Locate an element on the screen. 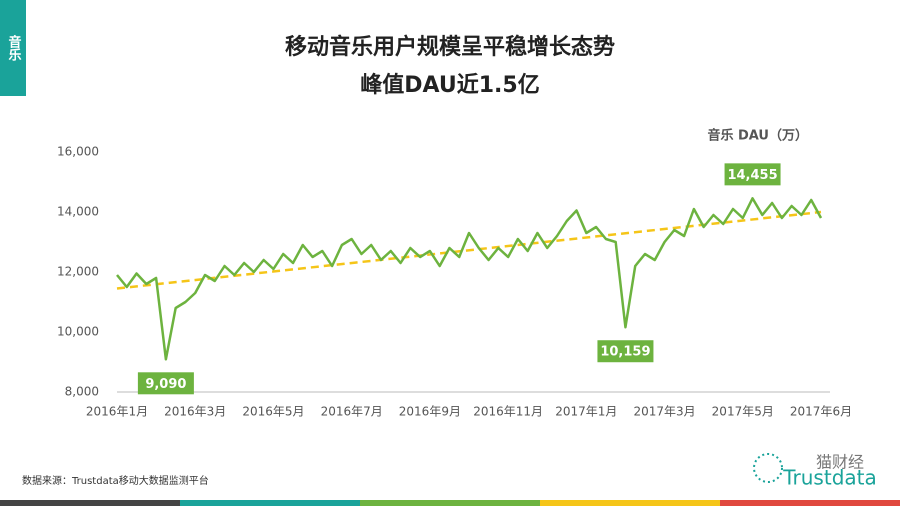 Image resolution: width=900 pixels, height=506 pixels. value-label: 10,159 is located at coordinates (625, 352).